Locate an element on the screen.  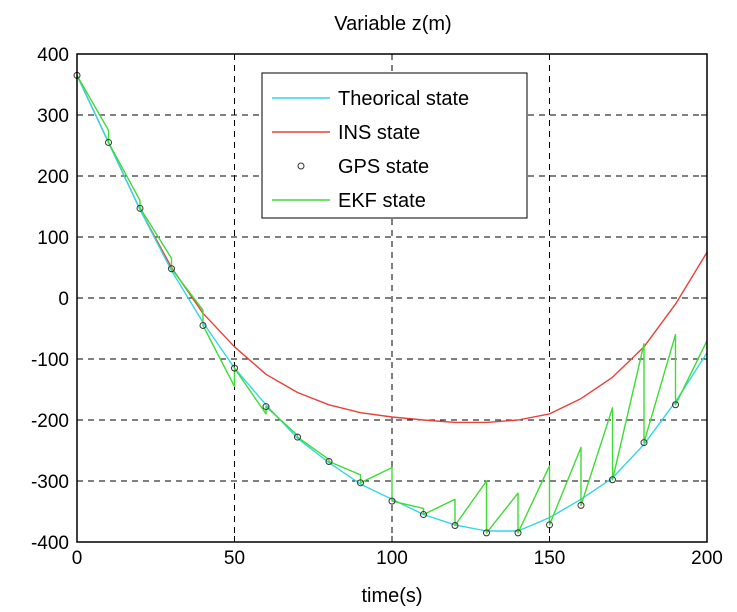
legend-label: EKF state is located at coordinates (382, 201).